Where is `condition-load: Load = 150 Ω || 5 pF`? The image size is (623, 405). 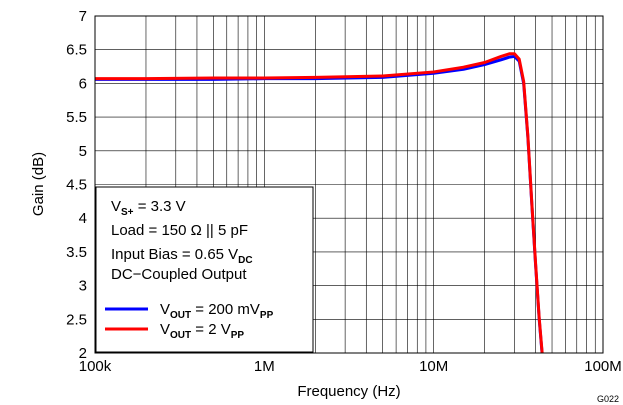 condition-load: Load = 150 Ω || 5 pF is located at coordinates (179, 230).